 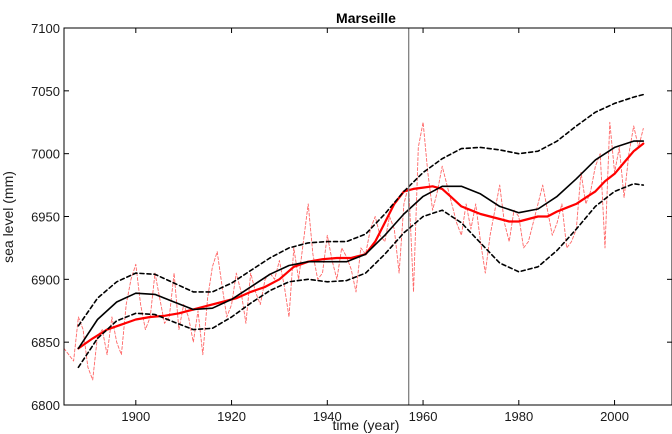 I want to click on x-axis-label: time (year), so click(x=366, y=425).